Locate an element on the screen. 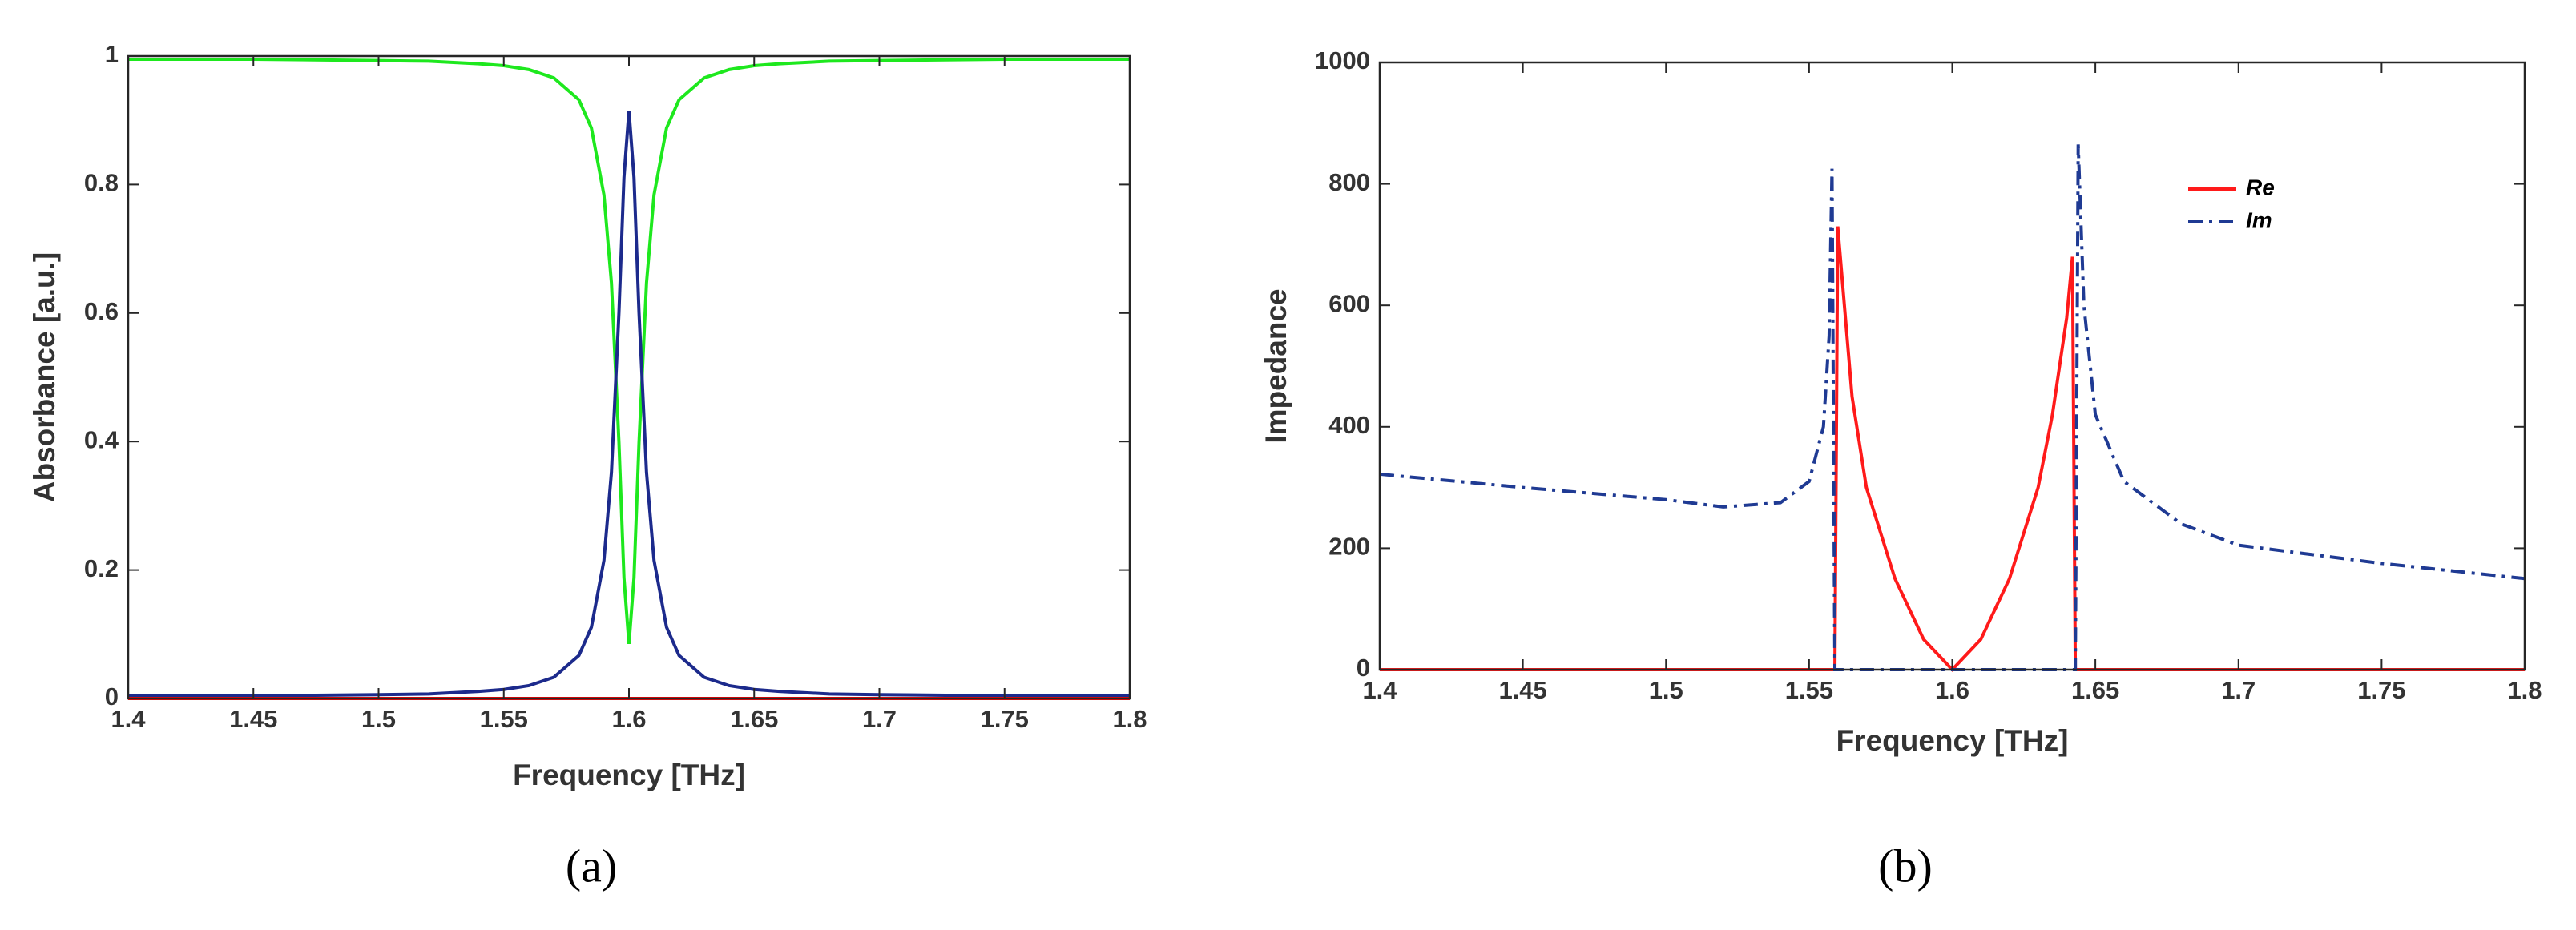  y-tick-label: 600 is located at coordinates (1349, 303).